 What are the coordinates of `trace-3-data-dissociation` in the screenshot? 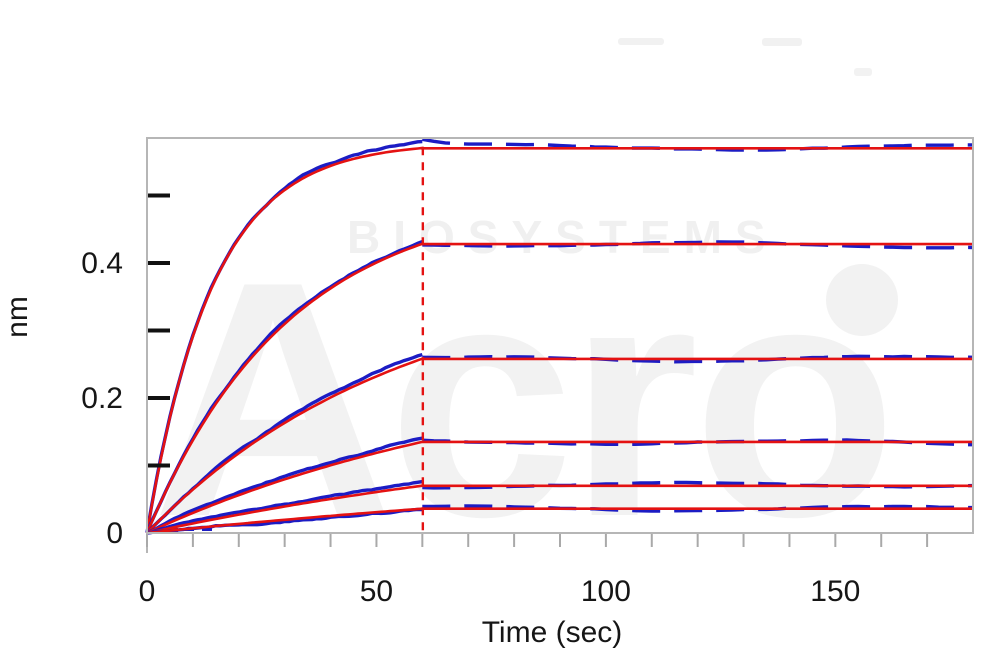 It's located at (698, 359).